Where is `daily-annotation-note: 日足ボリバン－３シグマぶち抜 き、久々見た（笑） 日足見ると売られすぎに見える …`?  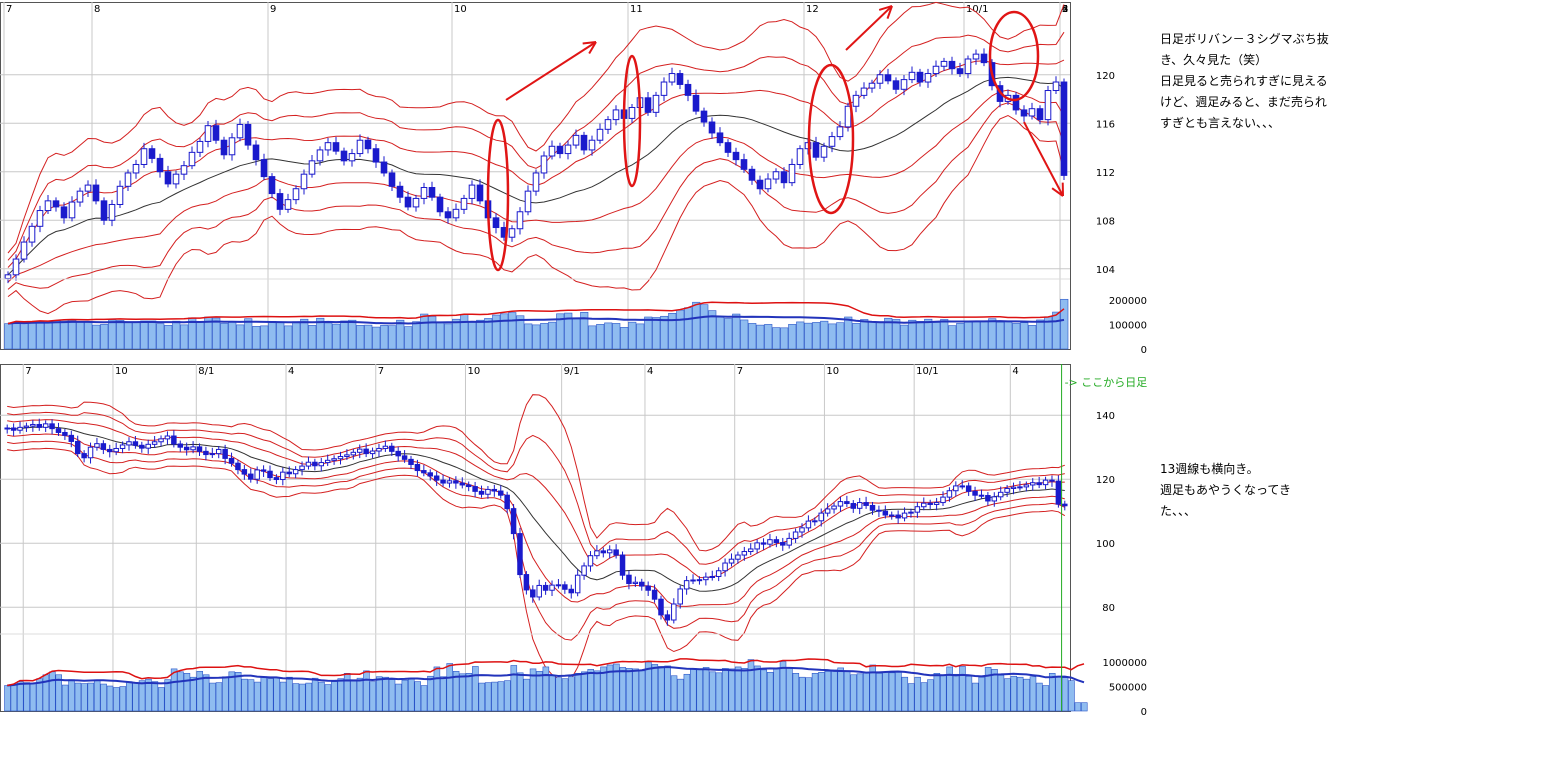 daily-annotation-note: 日足ボリバン－３シグマぶち抜 き、久々見た（笑） 日足見ると売られすぎに見える … is located at coordinates (1260, 81).